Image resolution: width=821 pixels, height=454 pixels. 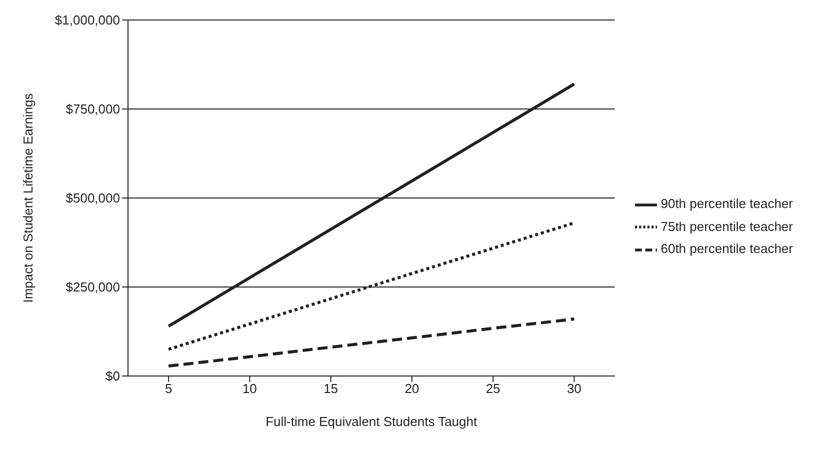 What do you see at coordinates (168, 388) in the screenshot?
I see `x-tick-label: 5` at bounding box center [168, 388].